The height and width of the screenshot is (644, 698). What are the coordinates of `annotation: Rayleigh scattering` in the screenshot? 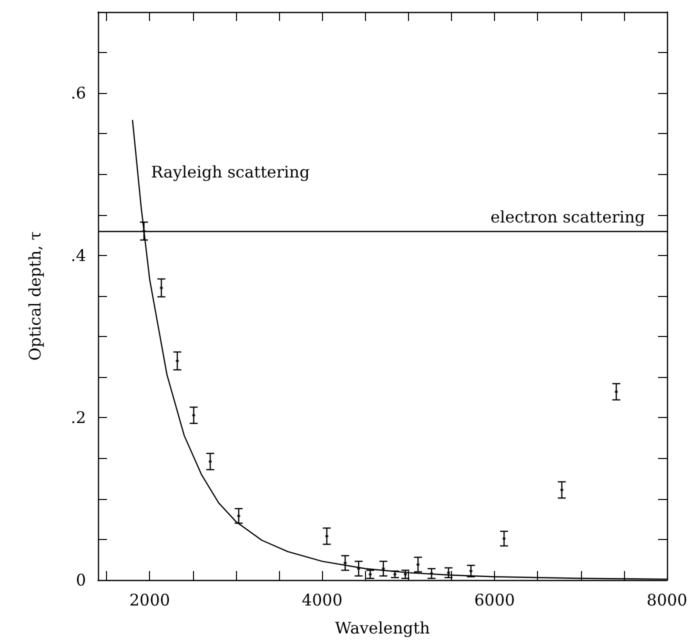 It's located at (230, 172).